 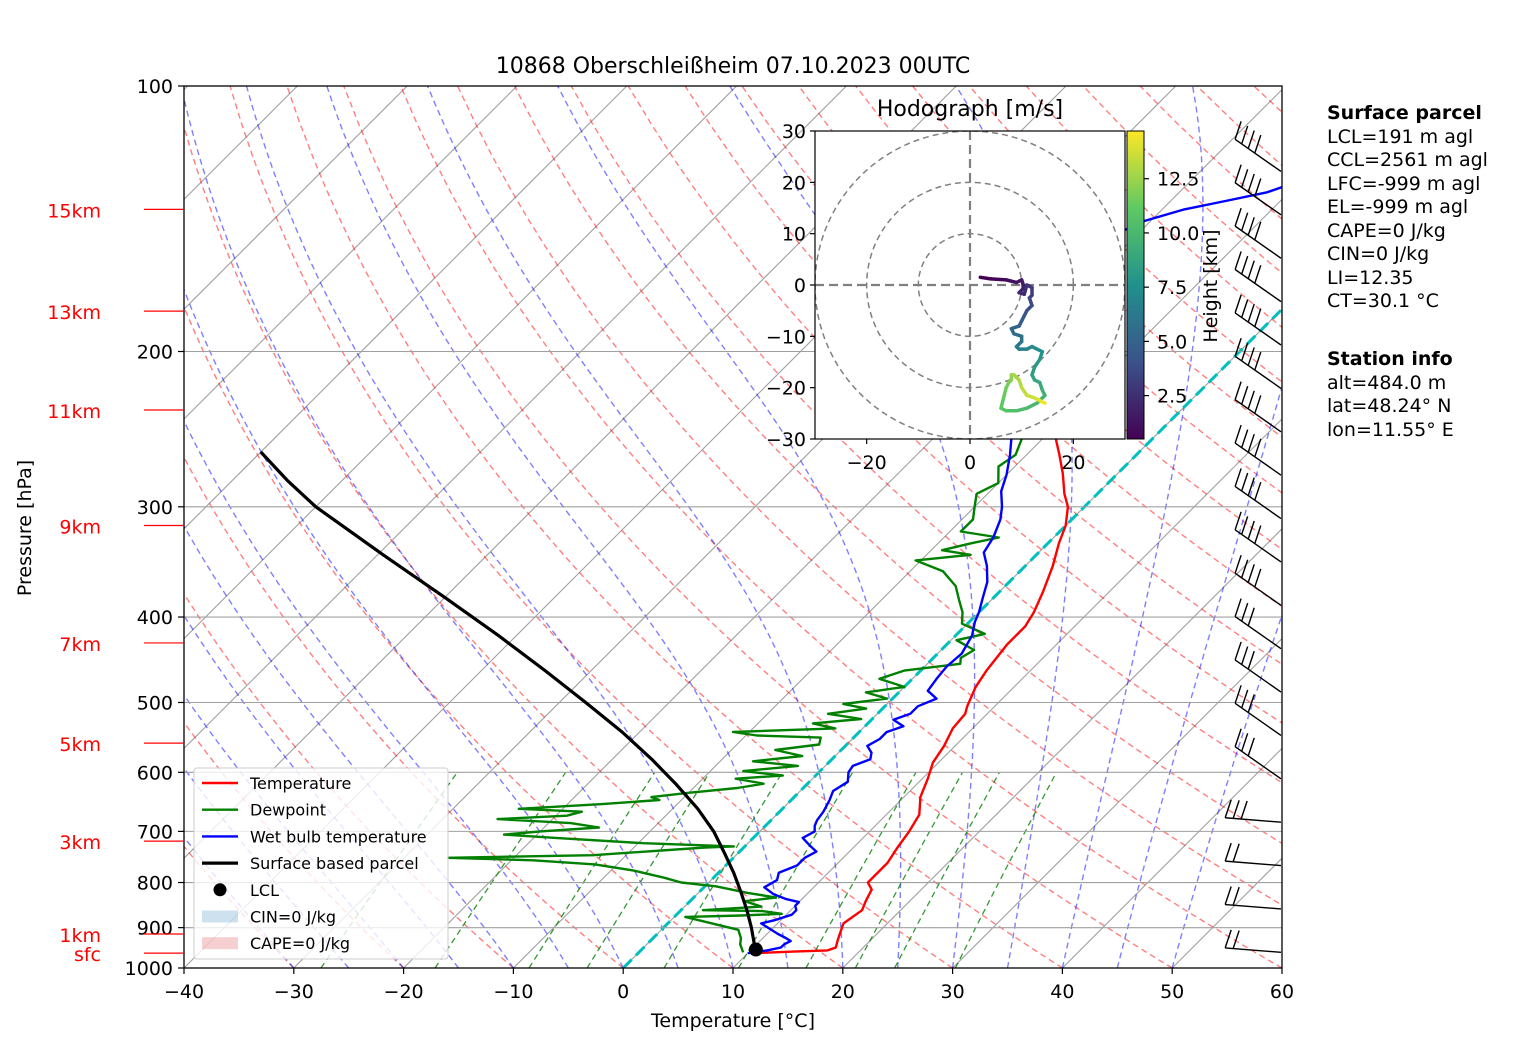 What do you see at coordinates (80, 528) in the screenshot?
I see `height-marker-label: 9km` at bounding box center [80, 528].